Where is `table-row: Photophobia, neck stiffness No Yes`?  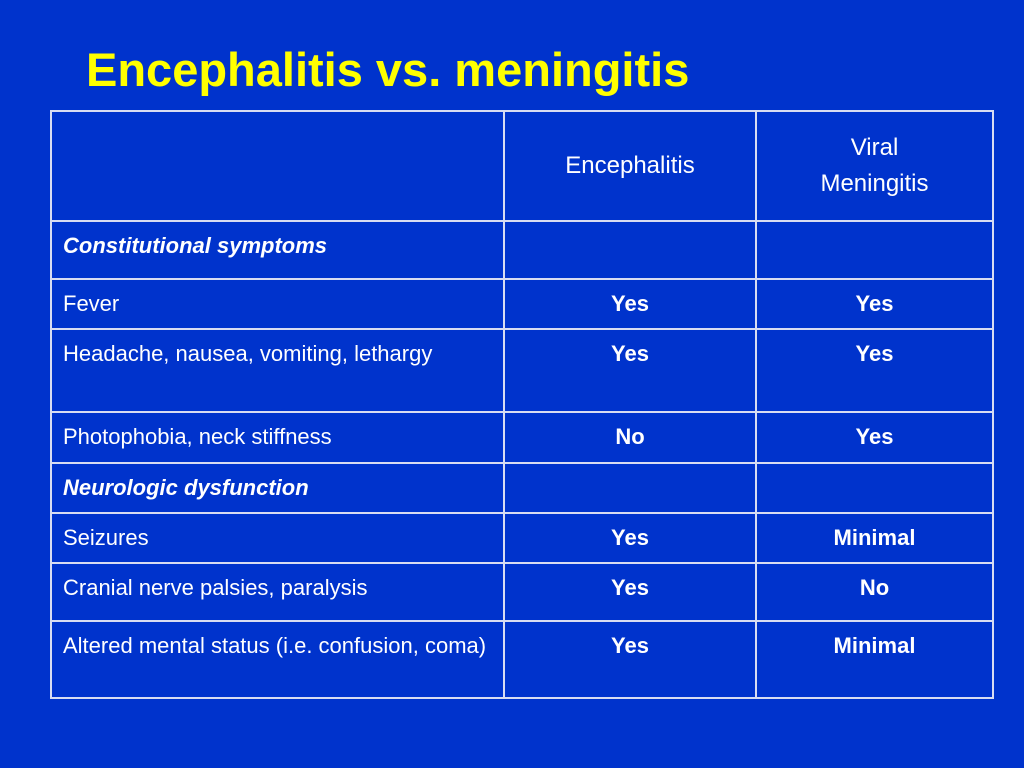
table-row: Photophobia, neck stiffness No Yes is located at coordinates (522, 437).